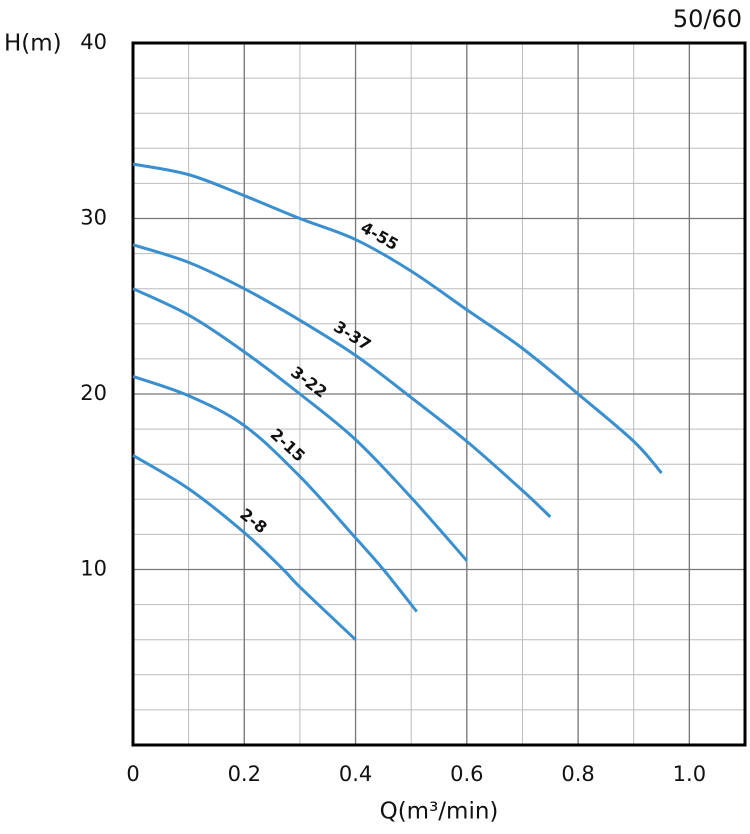  Describe the element at coordinates (439, 812) in the screenshot. I see `x-axis-label: Q(m³/min)` at that location.